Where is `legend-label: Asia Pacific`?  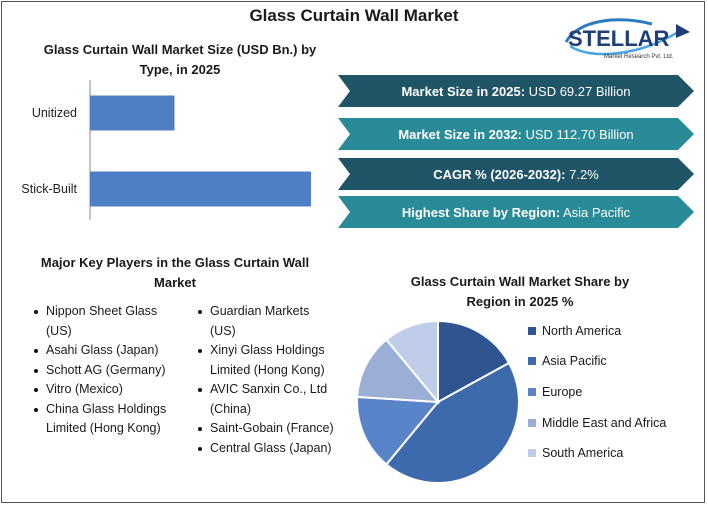
legend-label: Asia Pacific is located at coordinates (574, 361).